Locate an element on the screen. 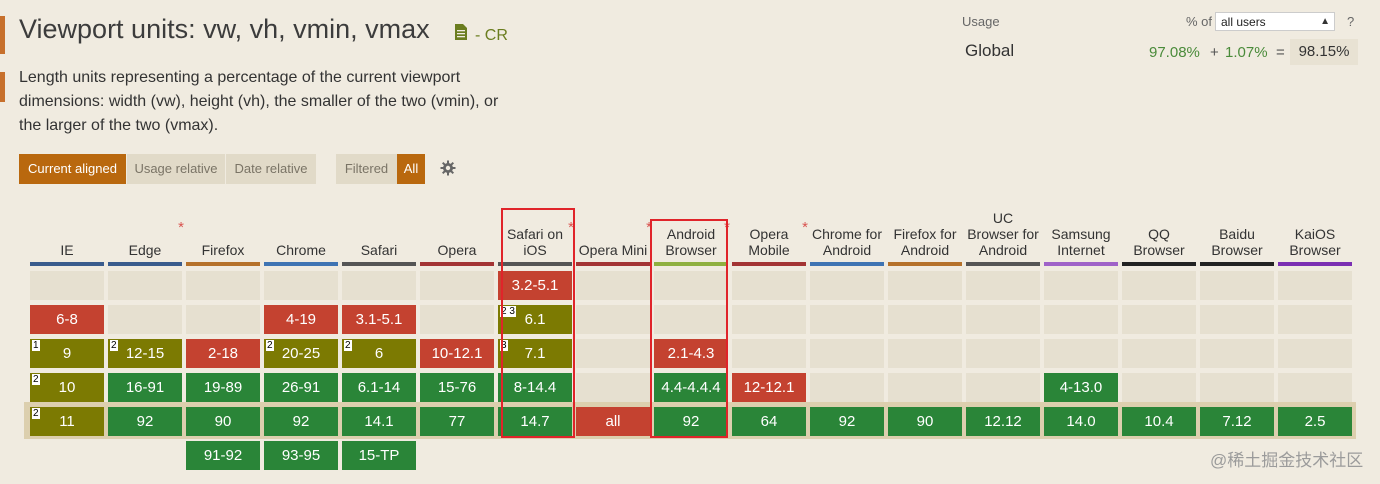 The width and height of the screenshot is (1380, 484). version-cell: 4.4-4.4.4 is located at coordinates (691, 387).